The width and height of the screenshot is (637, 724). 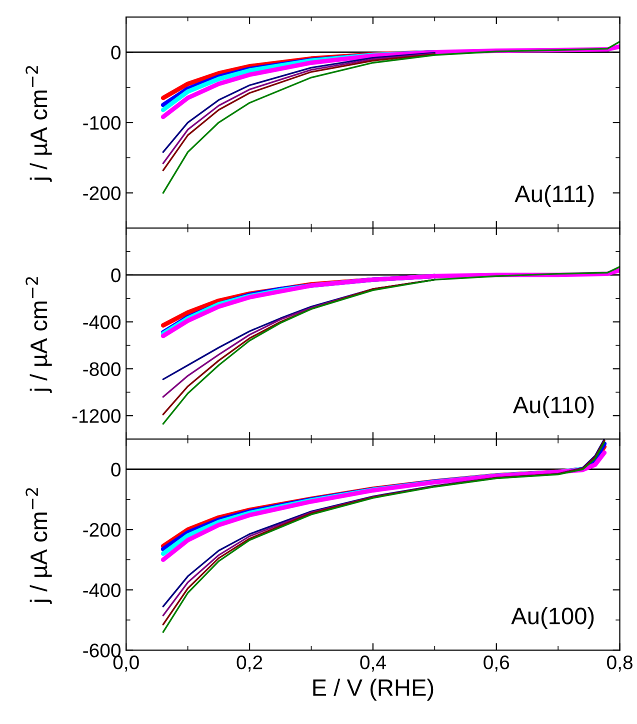 What do you see at coordinates (553, 407) in the screenshot?
I see `annotation: Au(110)` at bounding box center [553, 407].